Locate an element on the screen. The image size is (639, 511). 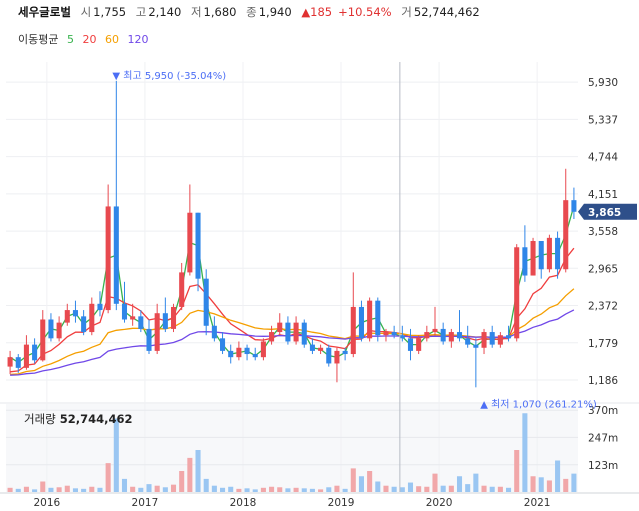
current-price-label: 3,865 is located at coordinates (604, 213).